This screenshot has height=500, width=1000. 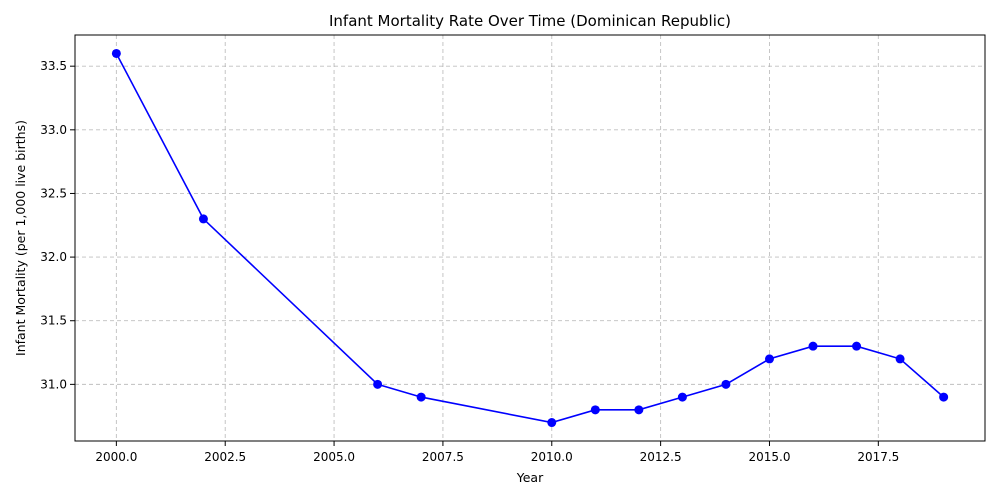 What do you see at coordinates (53, 257) in the screenshot?
I see `y-tick-label: 32.0` at bounding box center [53, 257].